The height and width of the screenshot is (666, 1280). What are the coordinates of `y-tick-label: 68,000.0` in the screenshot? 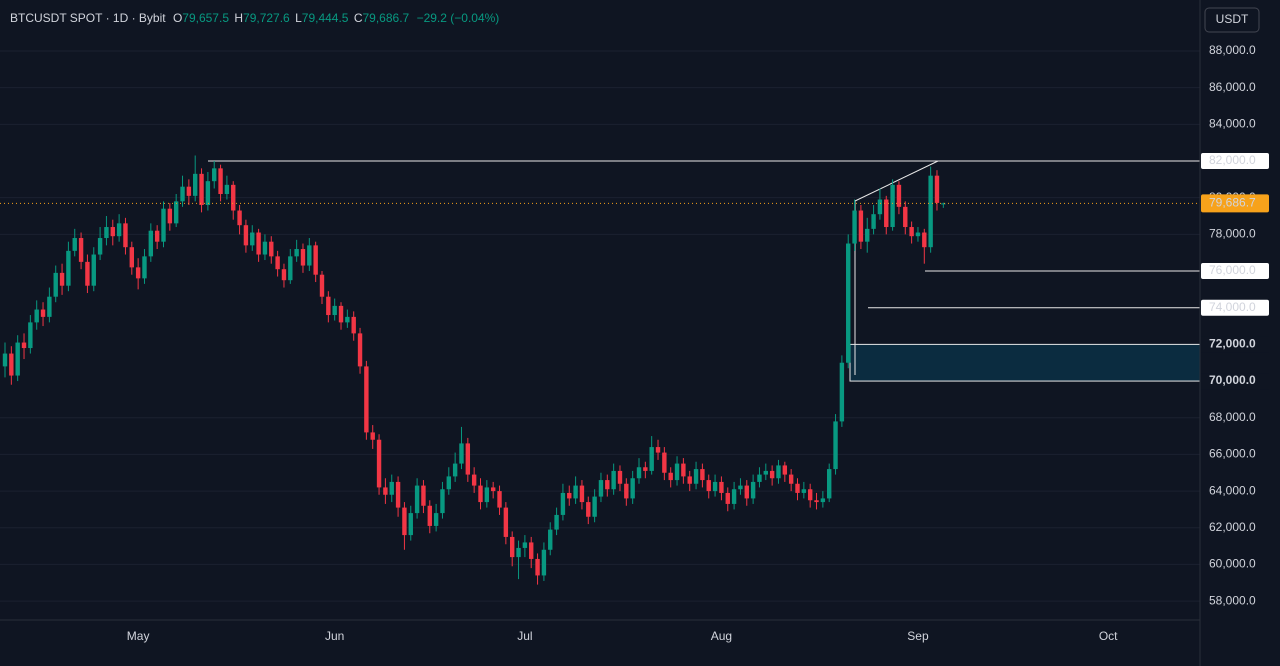 It's located at (1232, 417).